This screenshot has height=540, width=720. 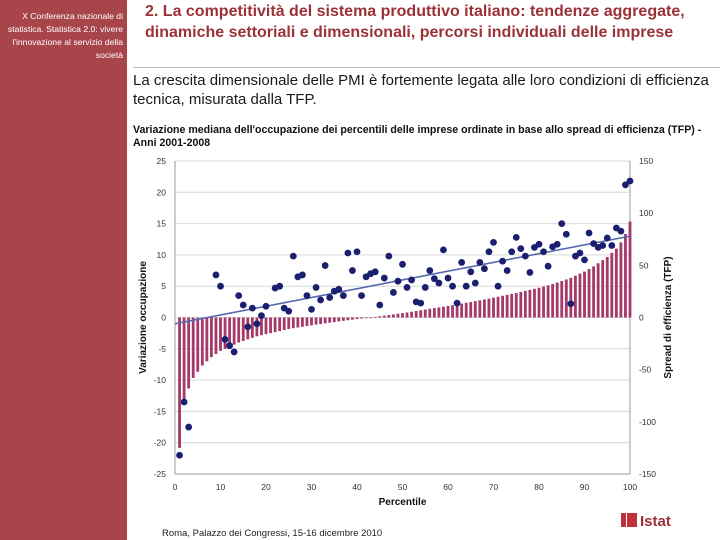 I want to click on y-tick-left-label: 0, so click(x=163, y=318).